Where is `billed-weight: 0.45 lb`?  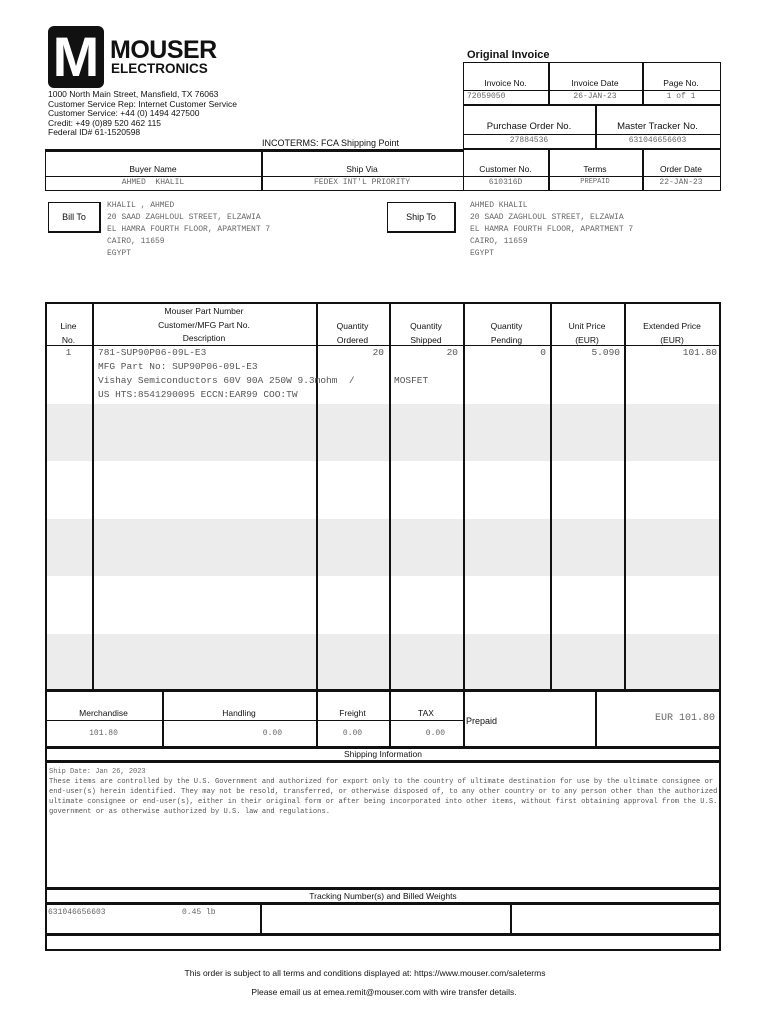
billed-weight: 0.45 lb is located at coordinates (199, 912).